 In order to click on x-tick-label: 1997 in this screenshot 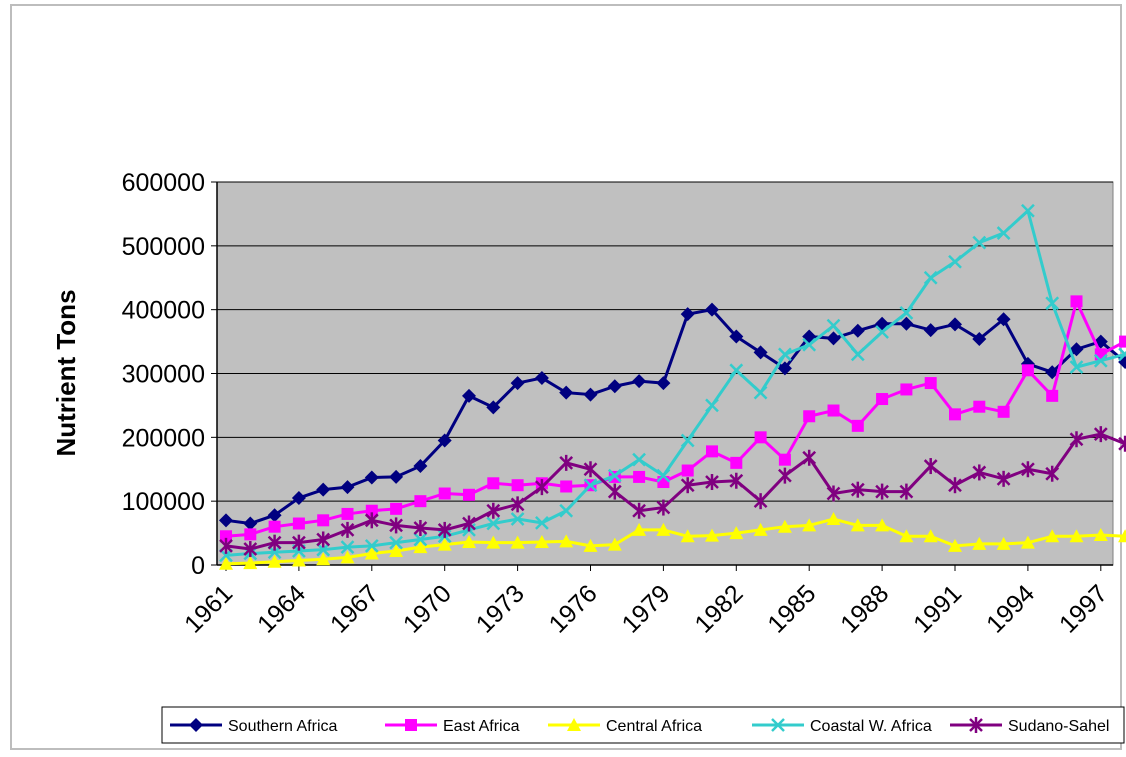, I will do `click(1083, 608)`.